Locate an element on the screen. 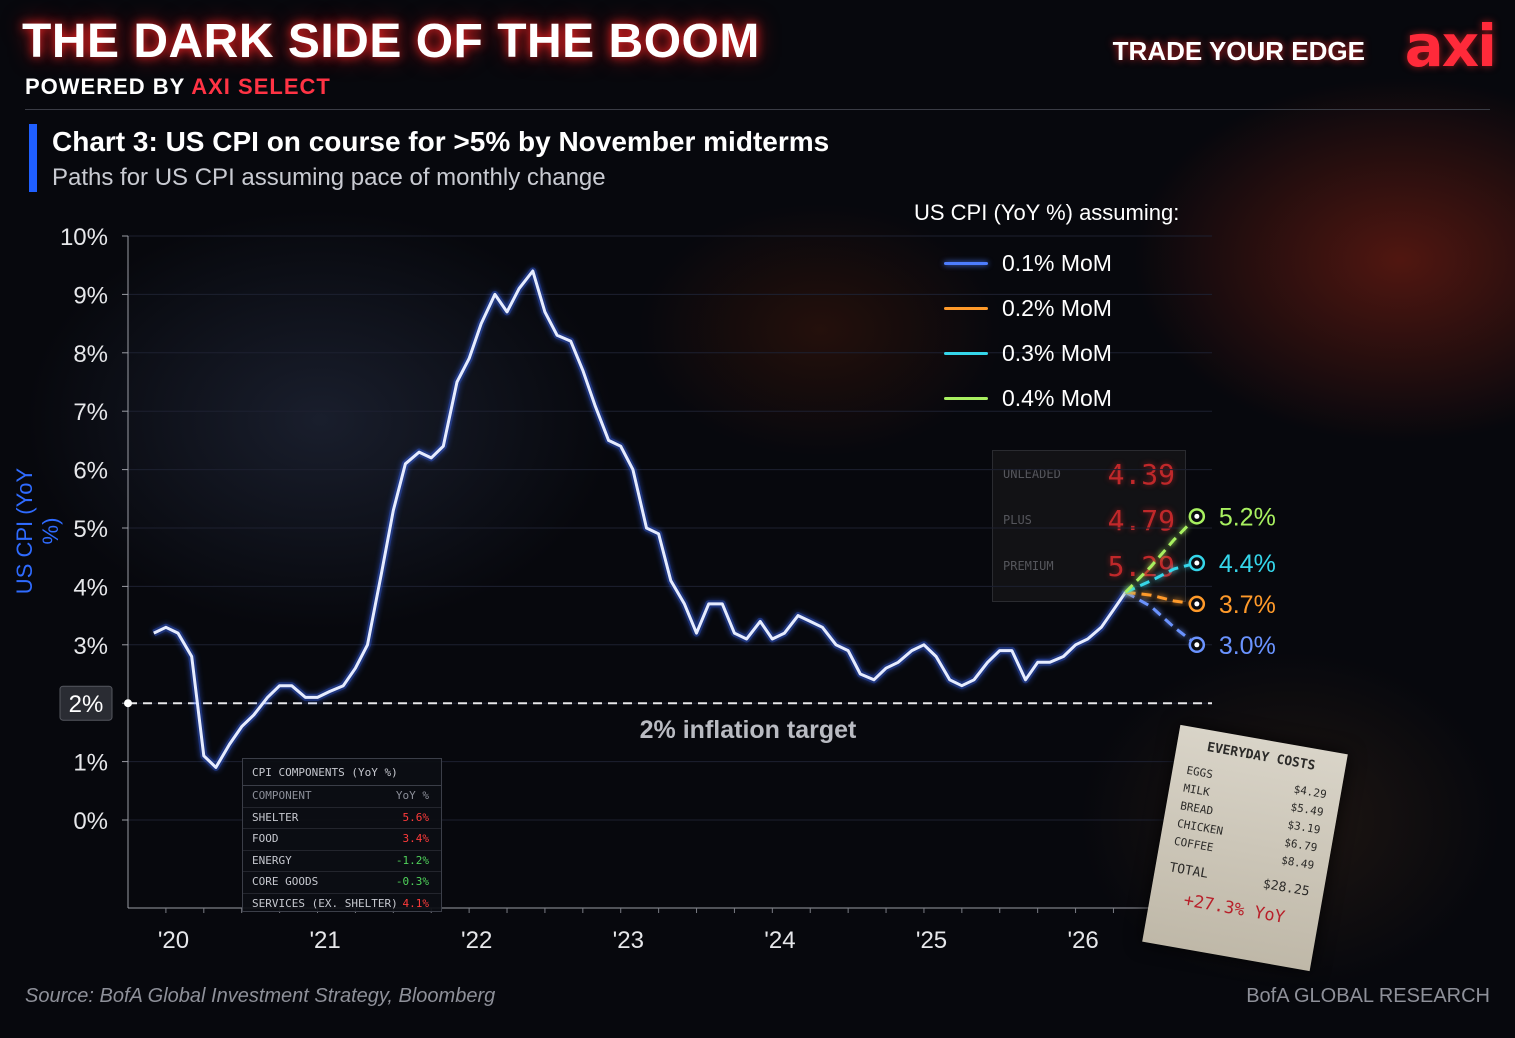 This screenshot has width=1515, height=1038. legend-item-0-3: 0.3% MoM is located at coordinates (1028, 353).